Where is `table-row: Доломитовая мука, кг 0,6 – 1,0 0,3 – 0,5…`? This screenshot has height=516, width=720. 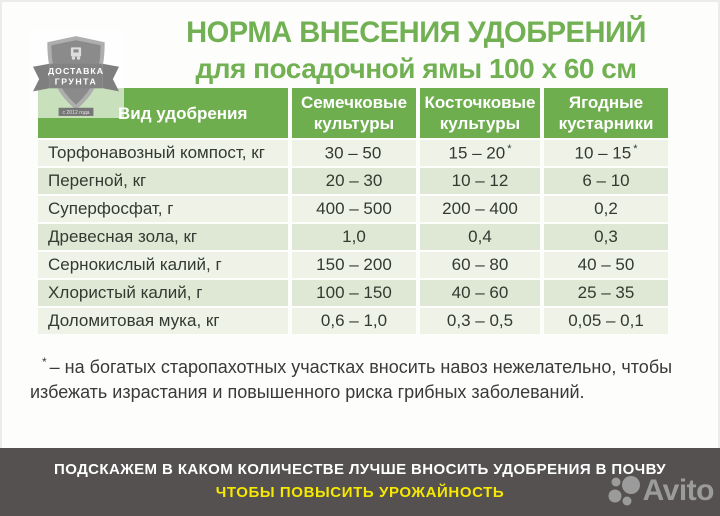
table-row: Доломитовая мука, кг 0,6 – 1,0 0,3 – 0,5… is located at coordinates (353, 321).